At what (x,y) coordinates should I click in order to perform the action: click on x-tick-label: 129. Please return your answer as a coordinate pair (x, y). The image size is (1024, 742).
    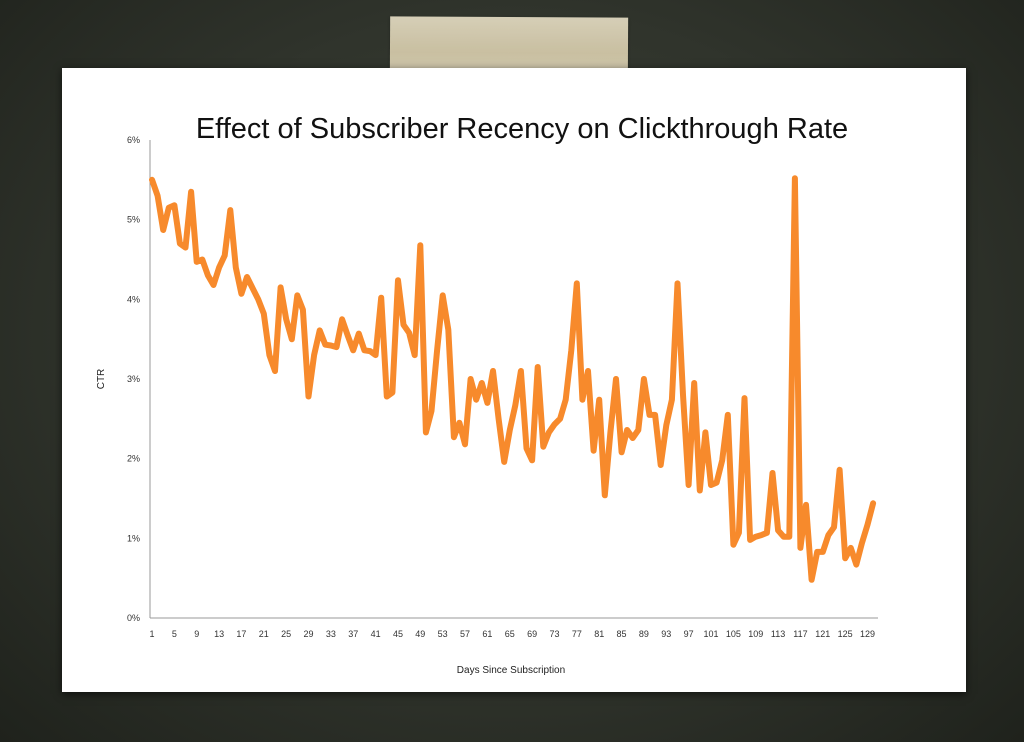
    Looking at the image, I should click on (867, 634).